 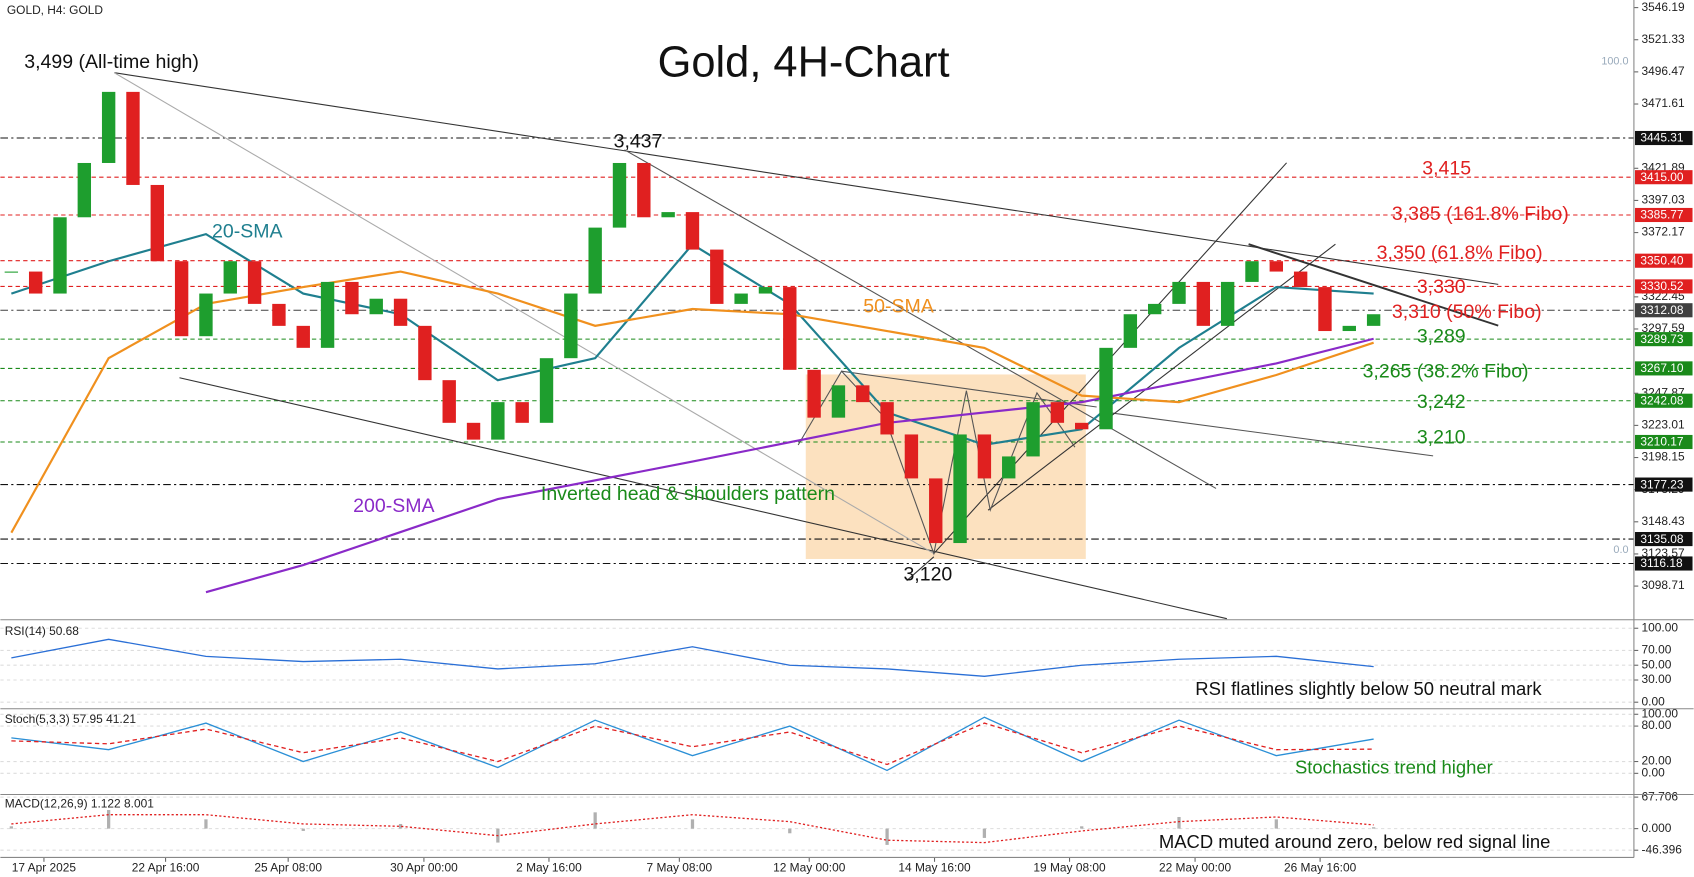 I want to click on y-tick-label: 0.000, so click(x=1657, y=828).